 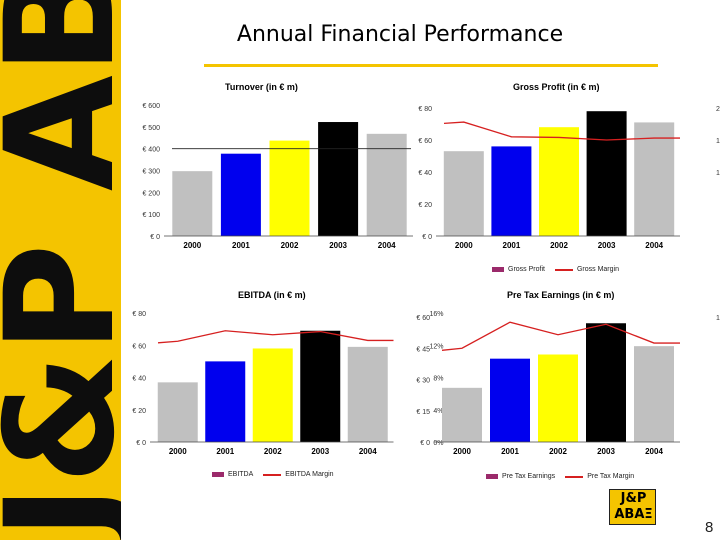 What do you see at coordinates (151, 193) in the screenshot?
I see `turnover-y-tick-label: € 200` at bounding box center [151, 193].